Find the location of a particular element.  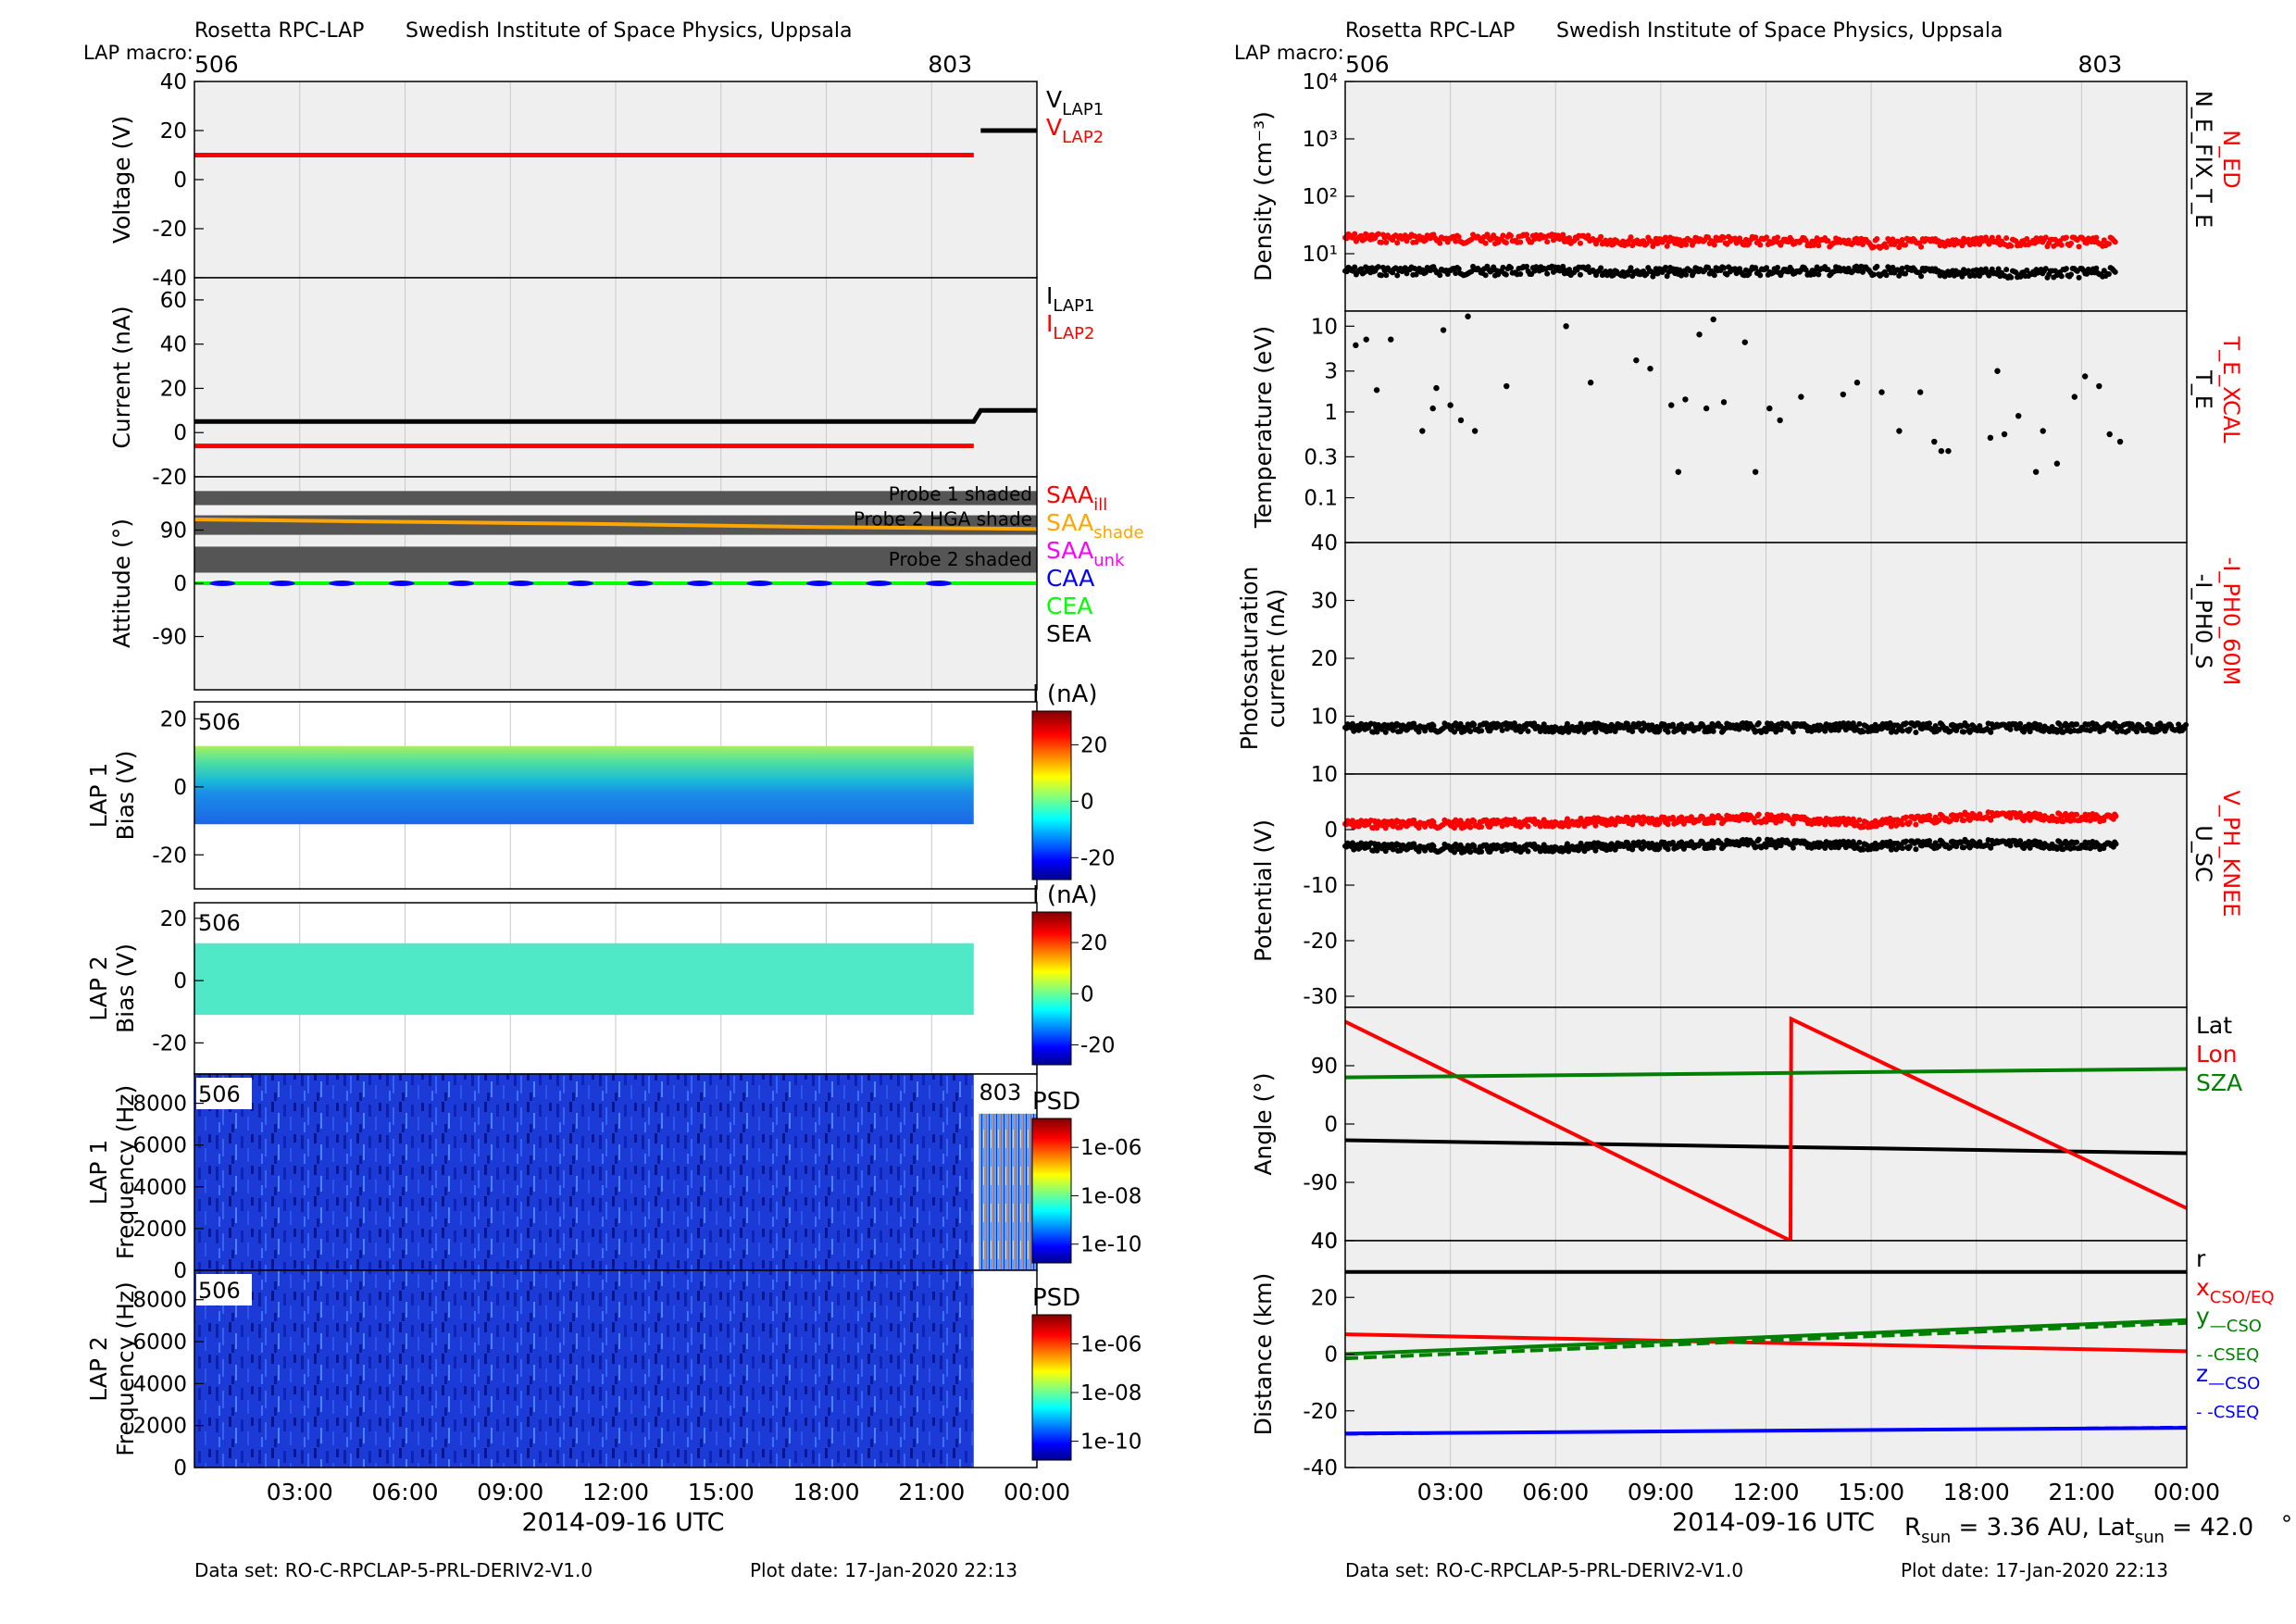

bias-sweep-image is located at coordinates (584, 785).